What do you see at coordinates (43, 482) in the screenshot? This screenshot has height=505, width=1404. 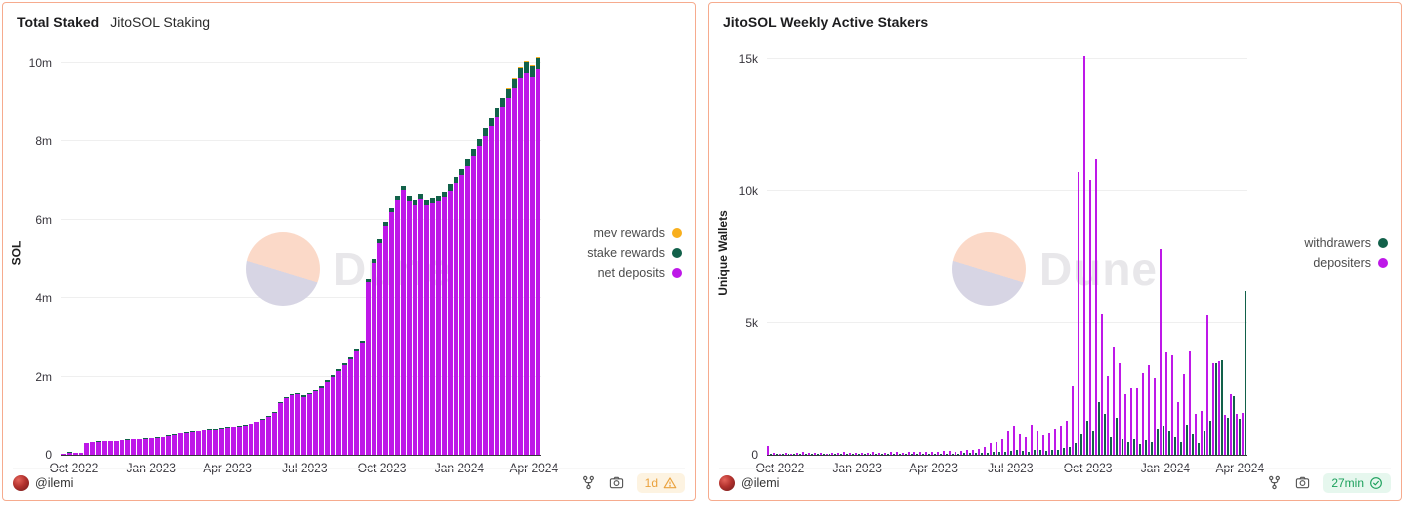 I see `author-link: @ilemi` at bounding box center [43, 482].